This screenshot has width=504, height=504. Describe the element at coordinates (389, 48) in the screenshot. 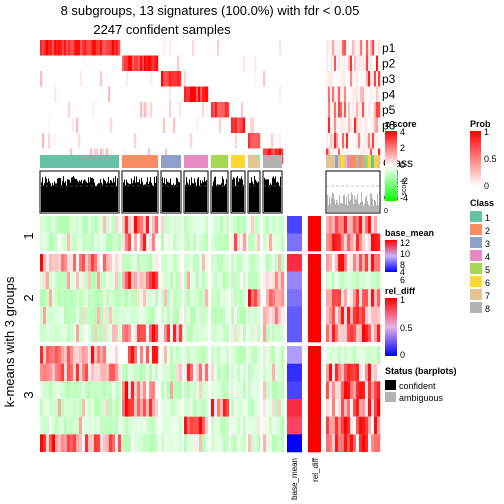

I see `prob-row-label: p1` at that location.